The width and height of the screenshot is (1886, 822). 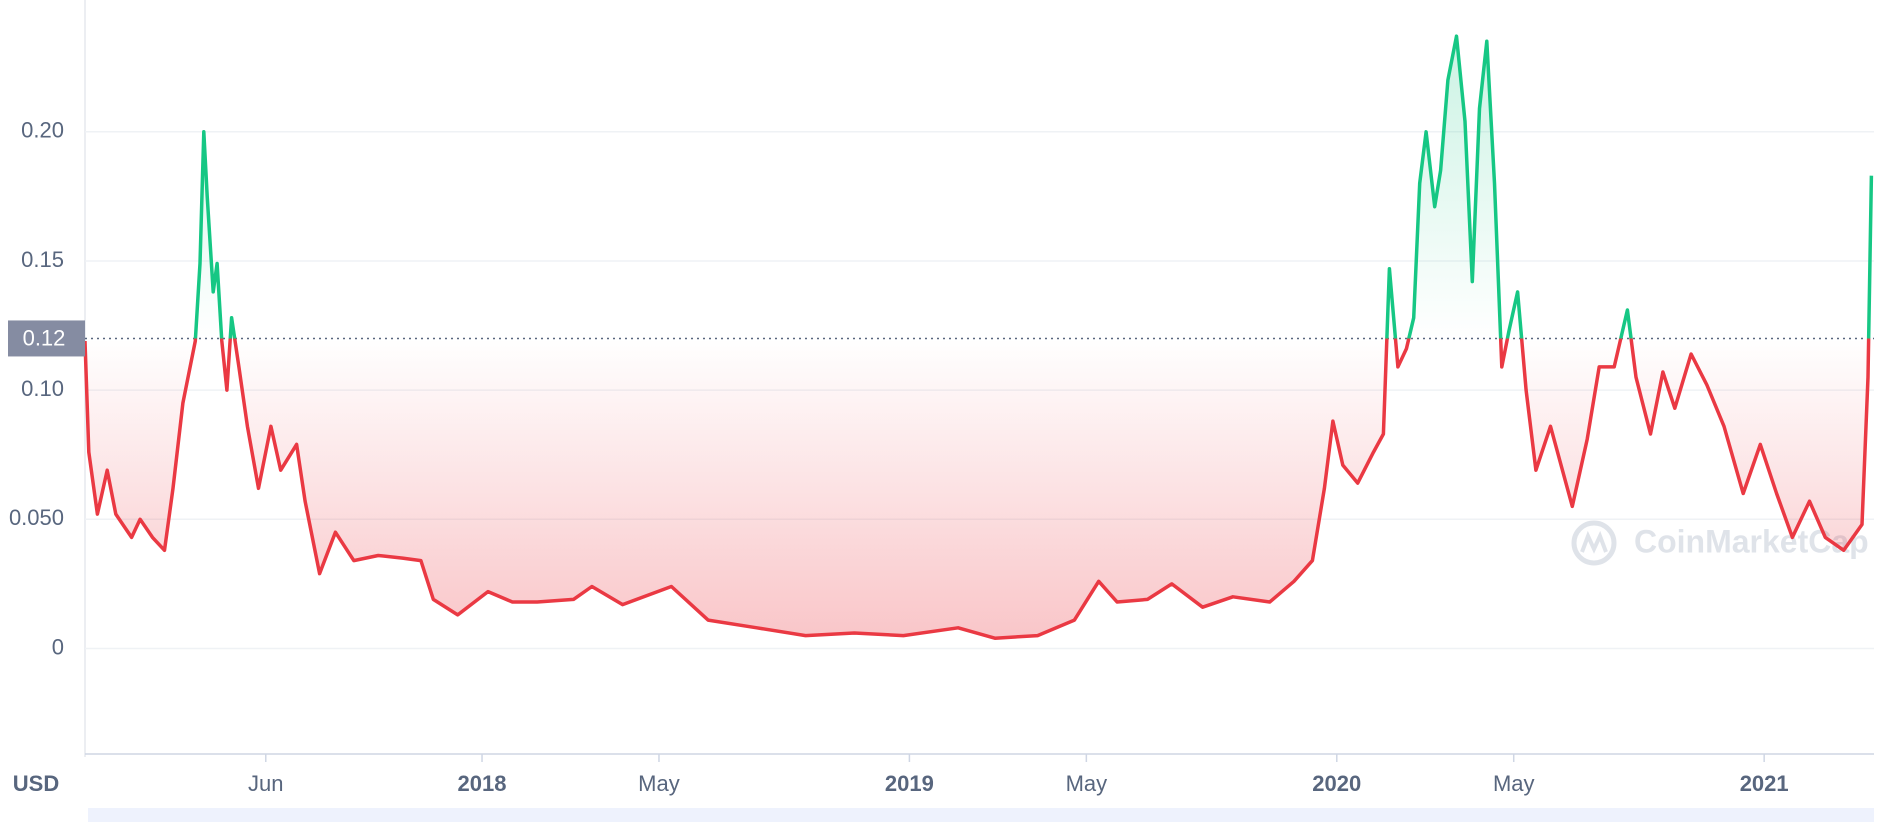 What do you see at coordinates (1336, 783) in the screenshot?
I see `x-tick-label: 2020` at bounding box center [1336, 783].